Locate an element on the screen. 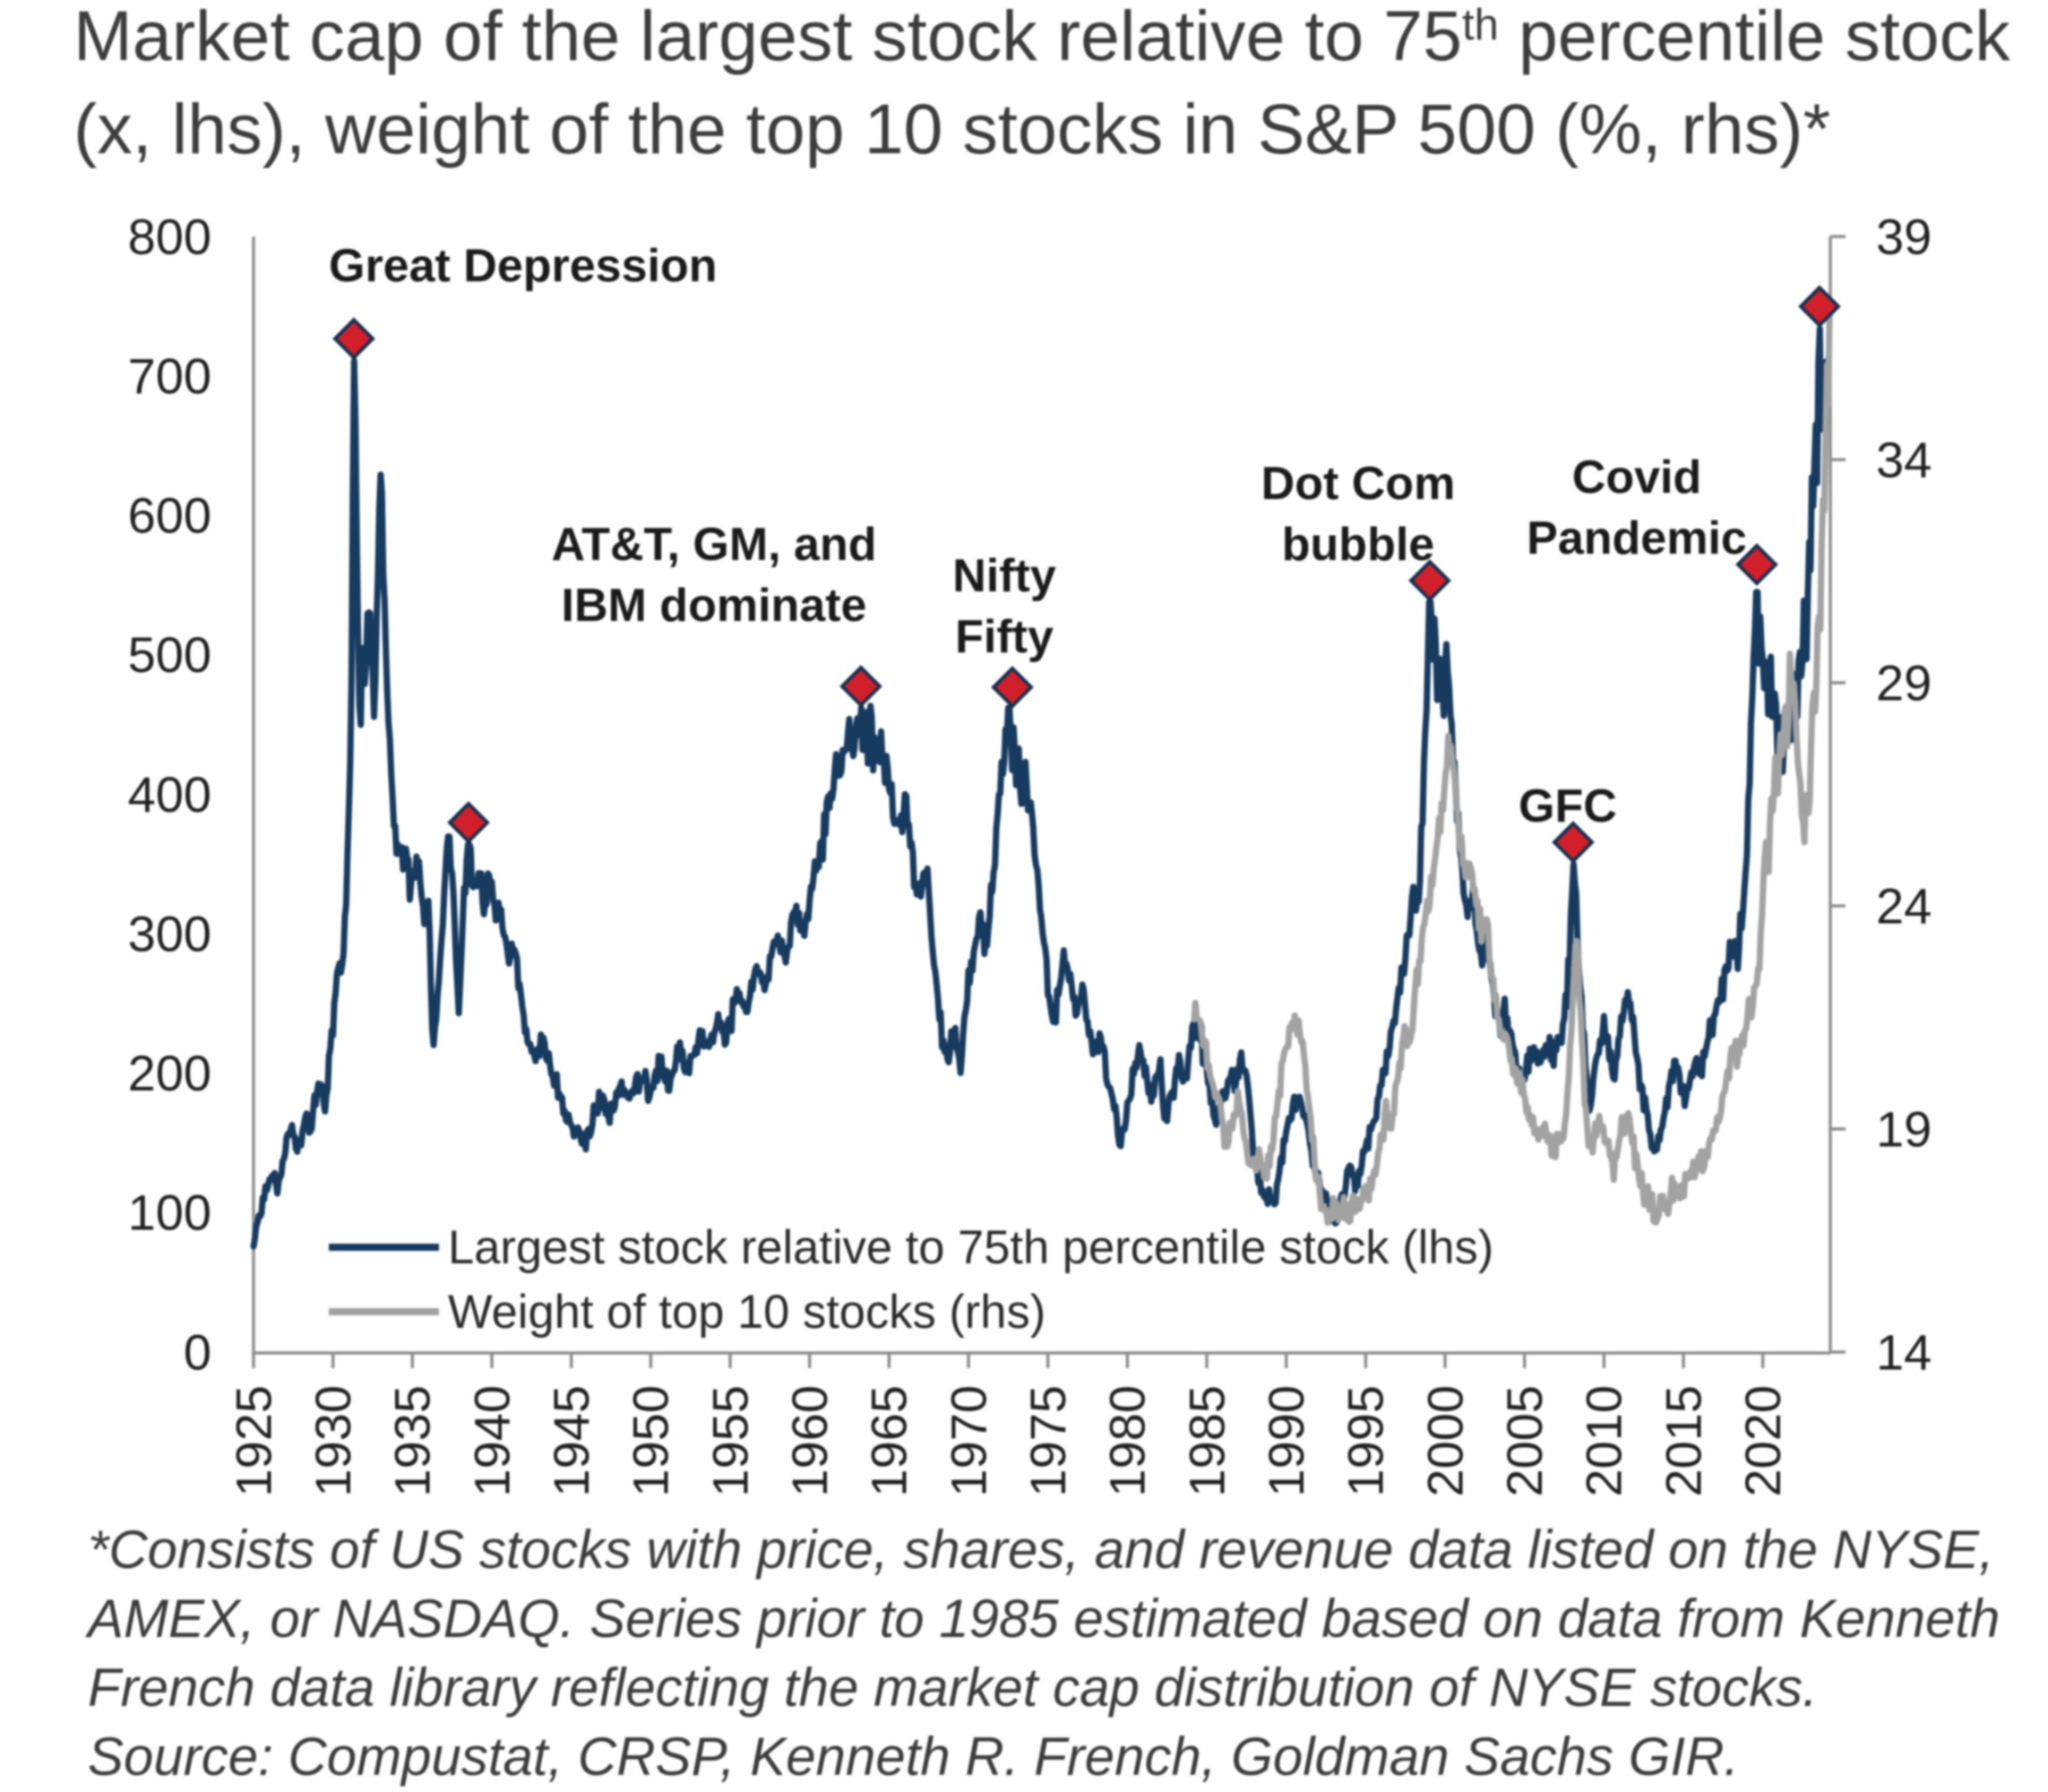 This screenshot has width=2048, height=1792. svg-text: 2015 is located at coordinates (1683, 1441).